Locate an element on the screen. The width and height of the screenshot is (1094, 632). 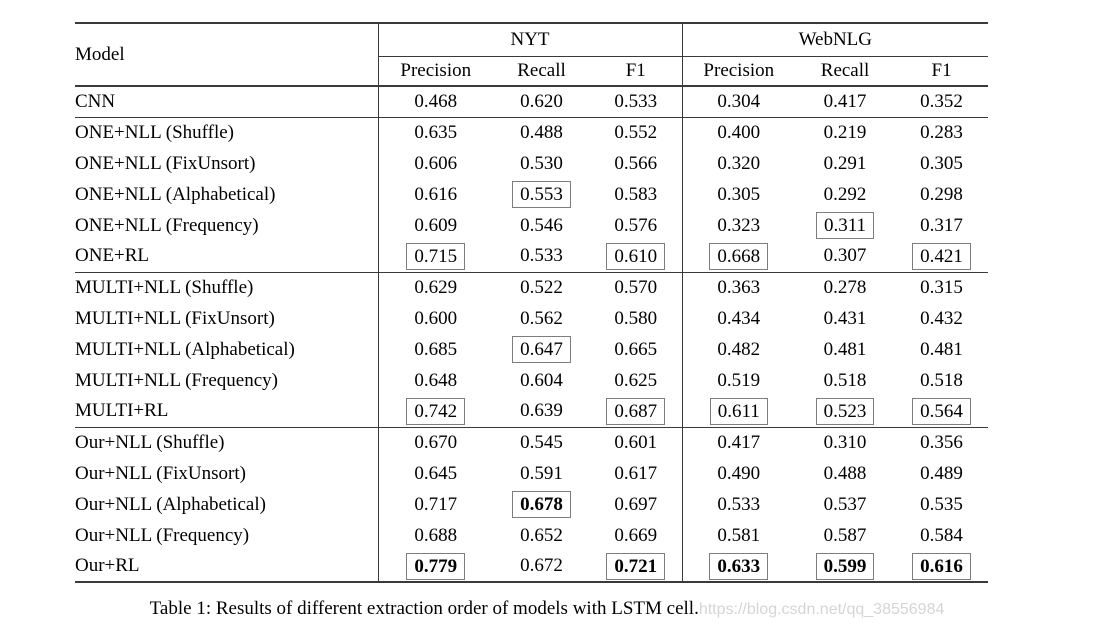
value: 0.278 is located at coordinates (845, 287).